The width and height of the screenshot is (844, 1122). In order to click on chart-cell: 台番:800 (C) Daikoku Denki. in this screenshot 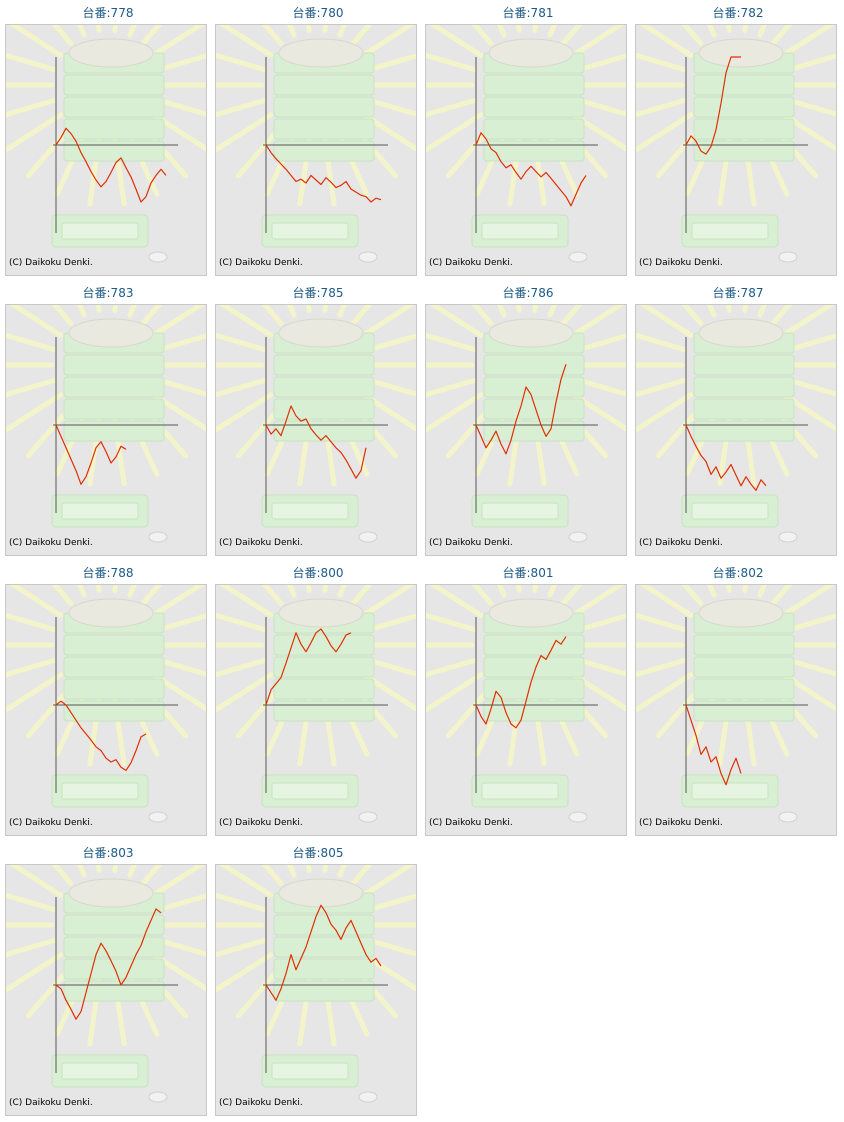, I will do `click(318, 698)`.